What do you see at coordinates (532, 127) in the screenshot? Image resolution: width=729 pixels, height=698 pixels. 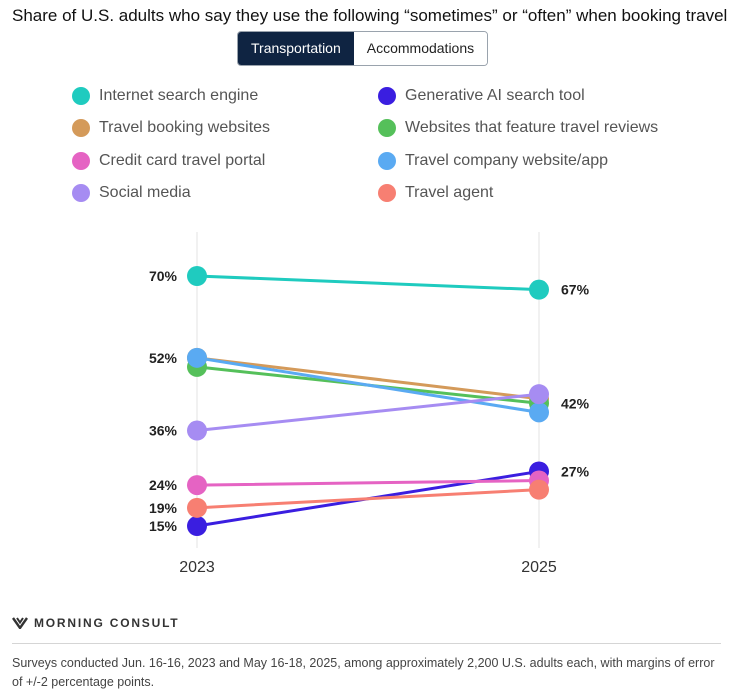 I see `legend-label: Websites that feature travel reviews` at bounding box center [532, 127].